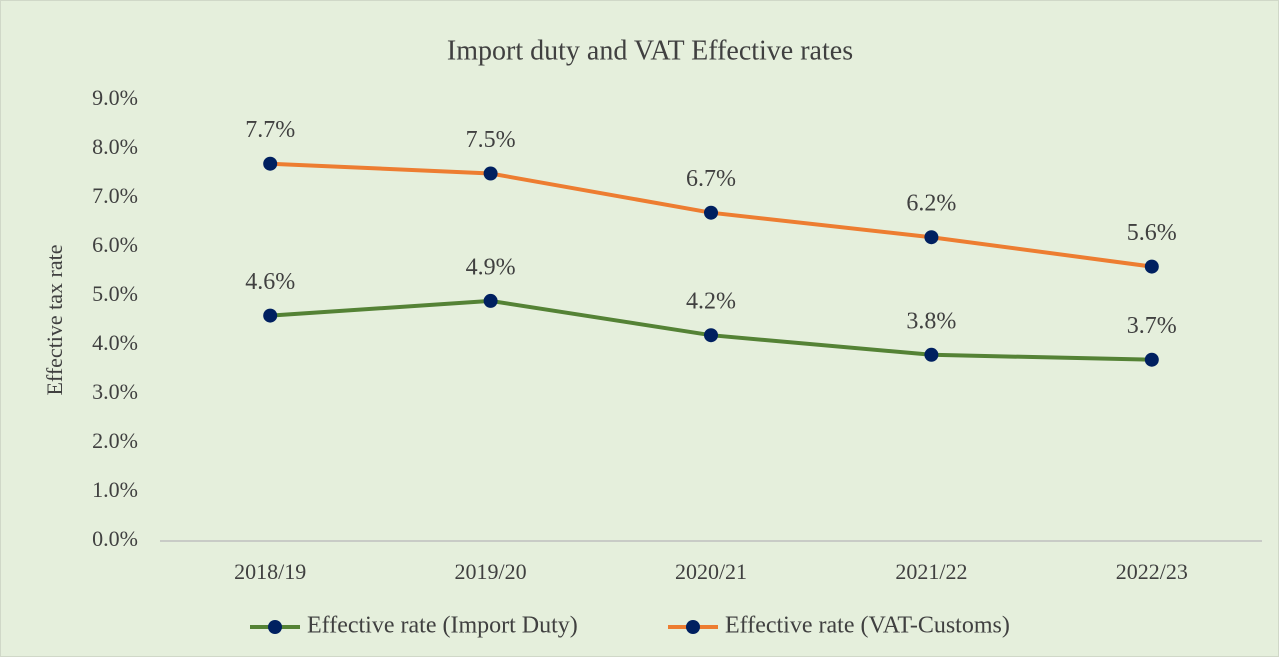  Describe the element at coordinates (115, 489) in the screenshot. I see `y-tick-label: 1.0%` at that location.